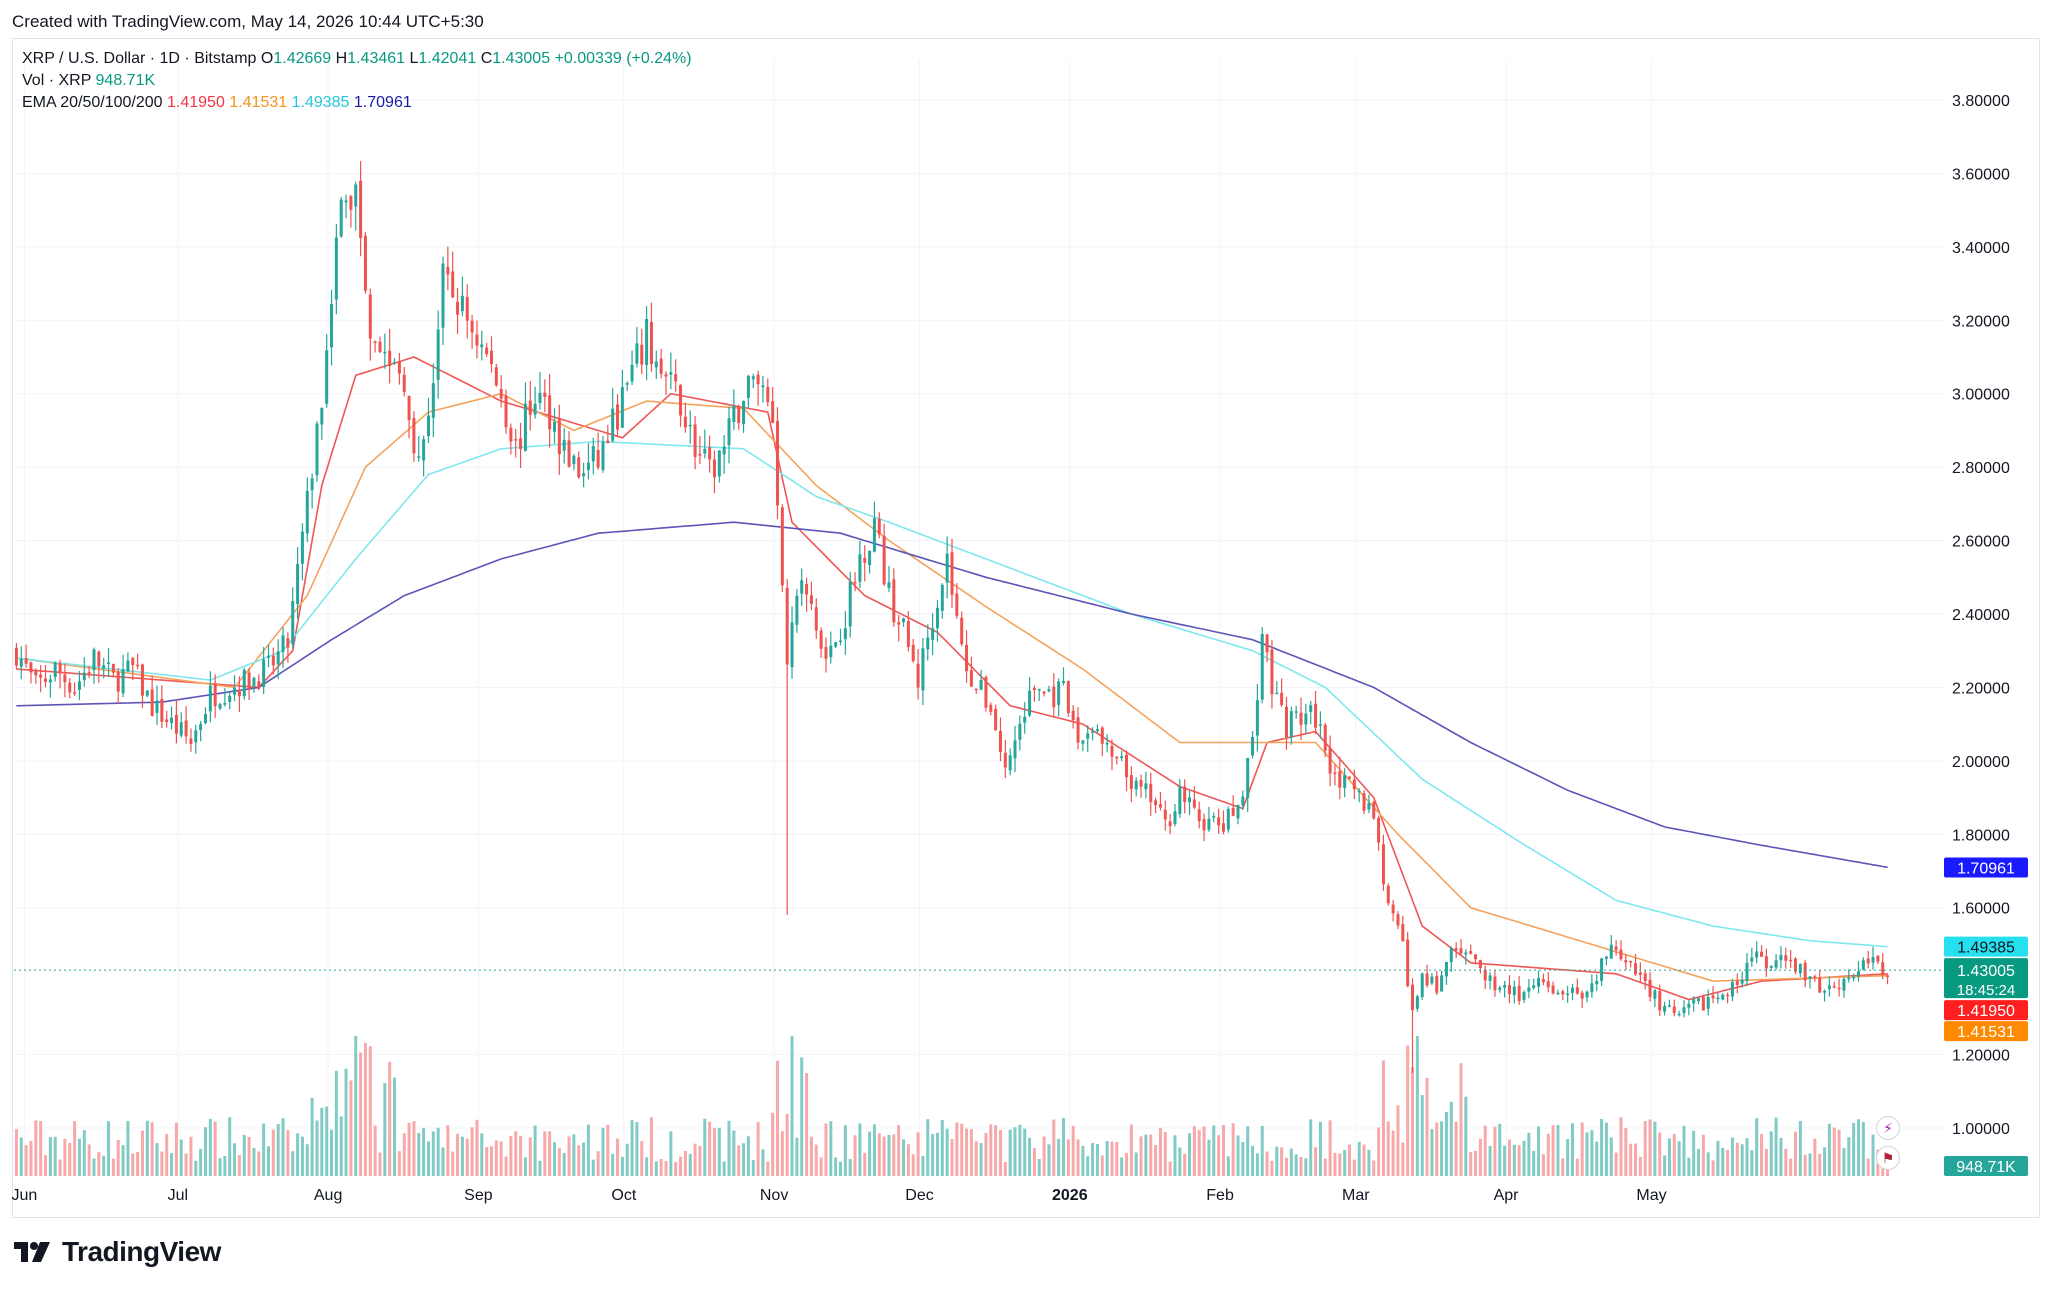 This screenshot has width=2048, height=1289. I want to click on volume-tag-bg, so click(1986, 1166).